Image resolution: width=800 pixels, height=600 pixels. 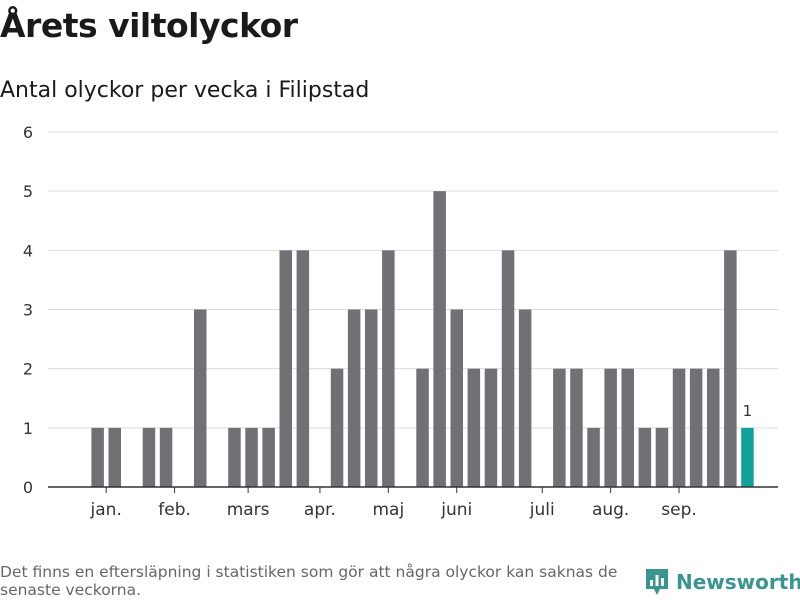 What do you see at coordinates (28, 428) in the screenshot?
I see `y-tick-label: 1` at bounding box center [28, 428].